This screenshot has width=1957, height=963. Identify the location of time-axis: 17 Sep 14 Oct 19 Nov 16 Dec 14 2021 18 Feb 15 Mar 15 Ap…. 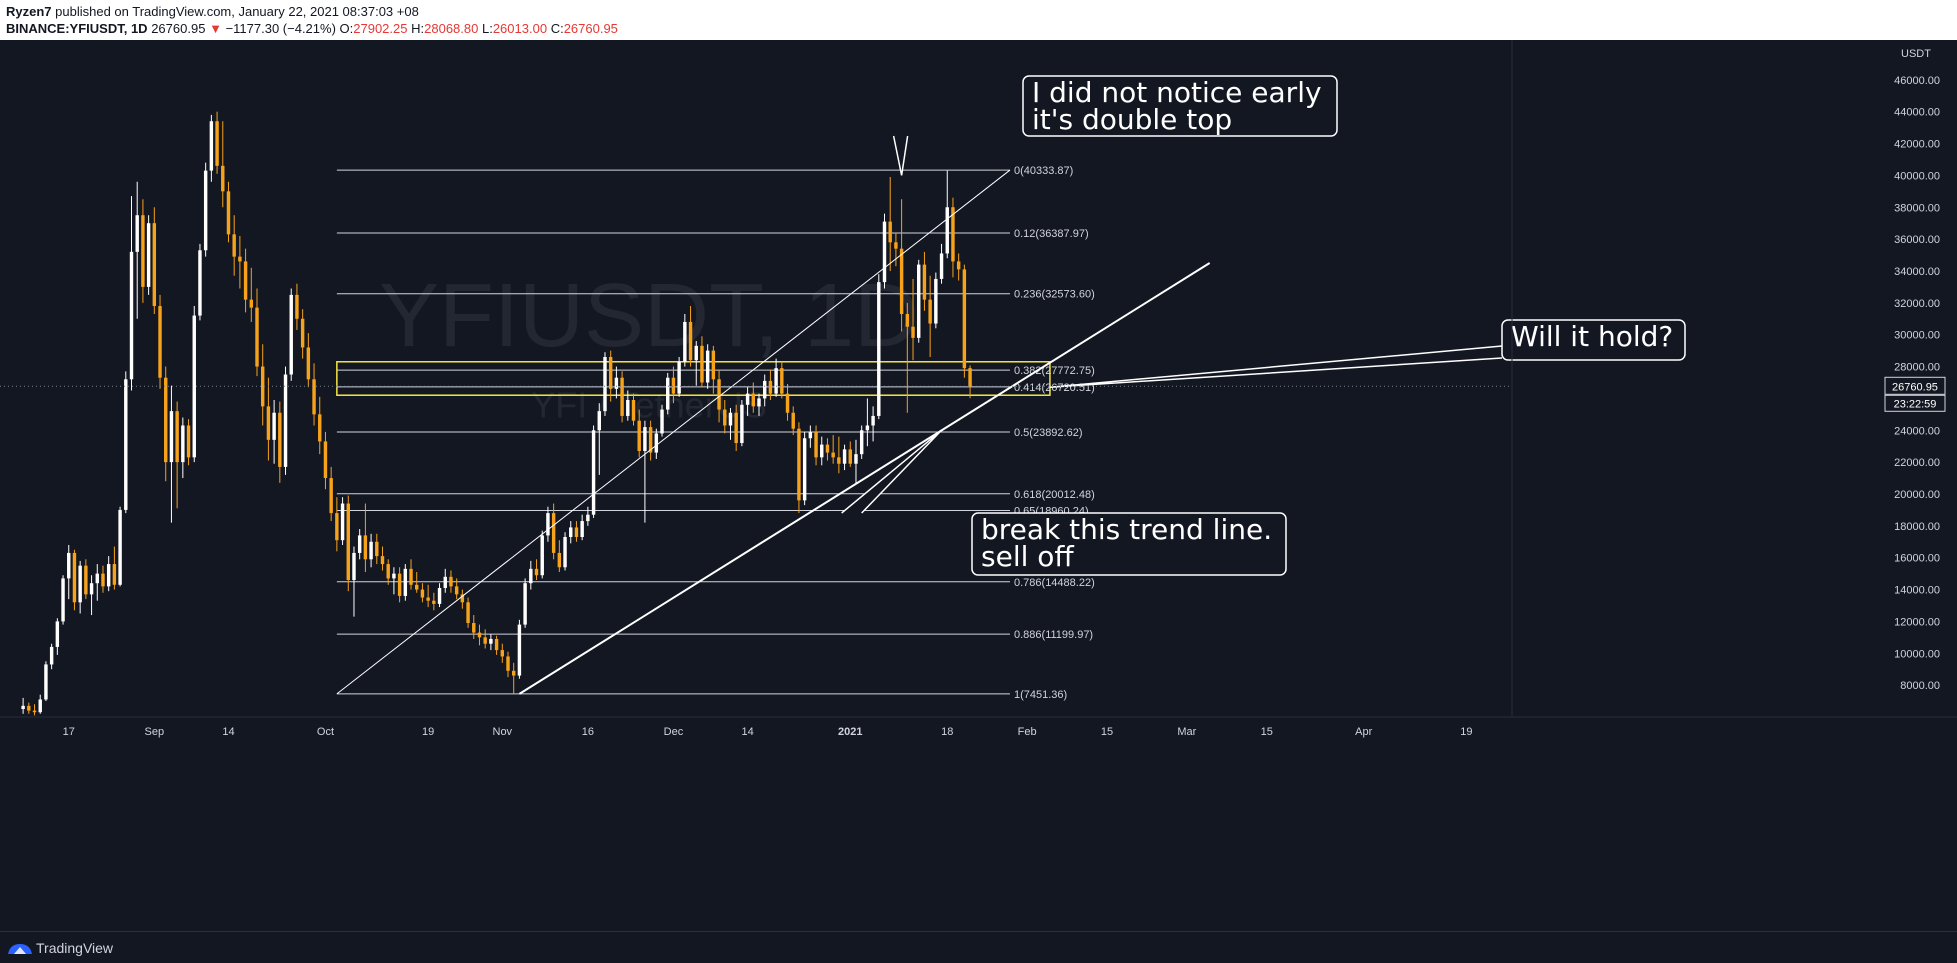
(768, 732).